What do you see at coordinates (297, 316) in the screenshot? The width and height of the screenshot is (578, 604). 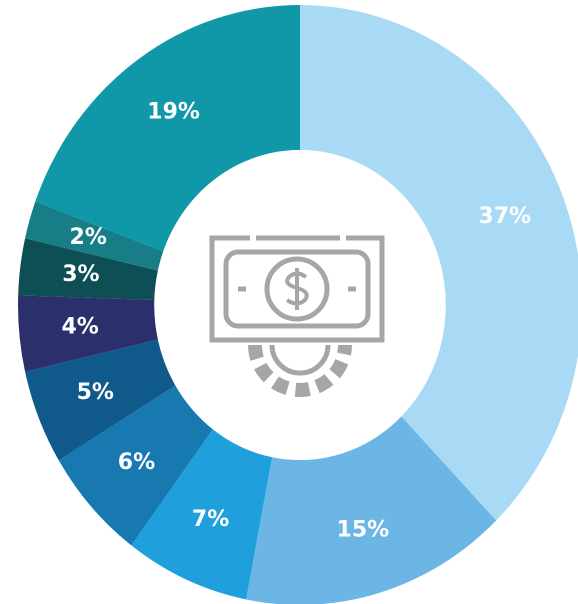 I see `money-gear-icon` at bounding box center [297, 316].